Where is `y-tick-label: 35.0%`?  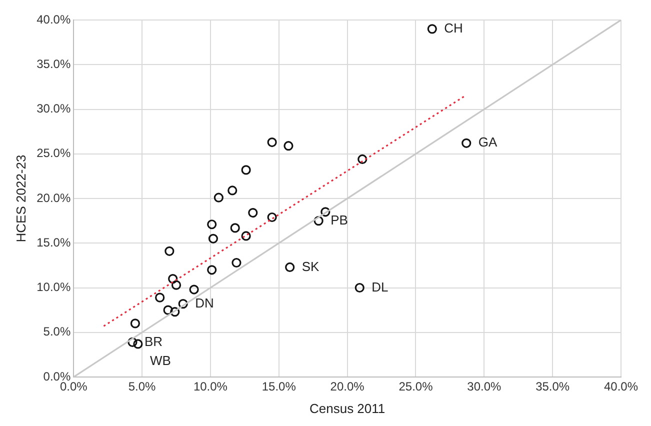 y-tick-label: 35.0% is located at coordinates (53, 63).